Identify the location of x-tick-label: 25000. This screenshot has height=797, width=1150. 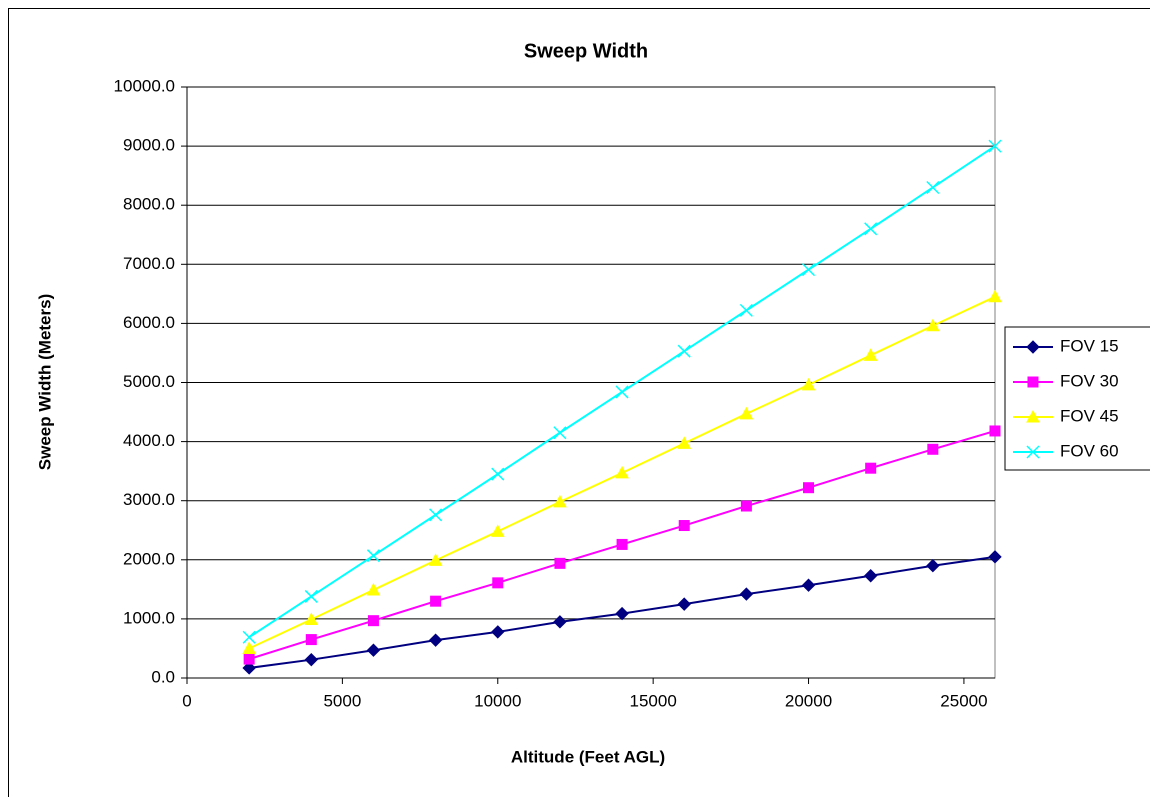
(963, 700).